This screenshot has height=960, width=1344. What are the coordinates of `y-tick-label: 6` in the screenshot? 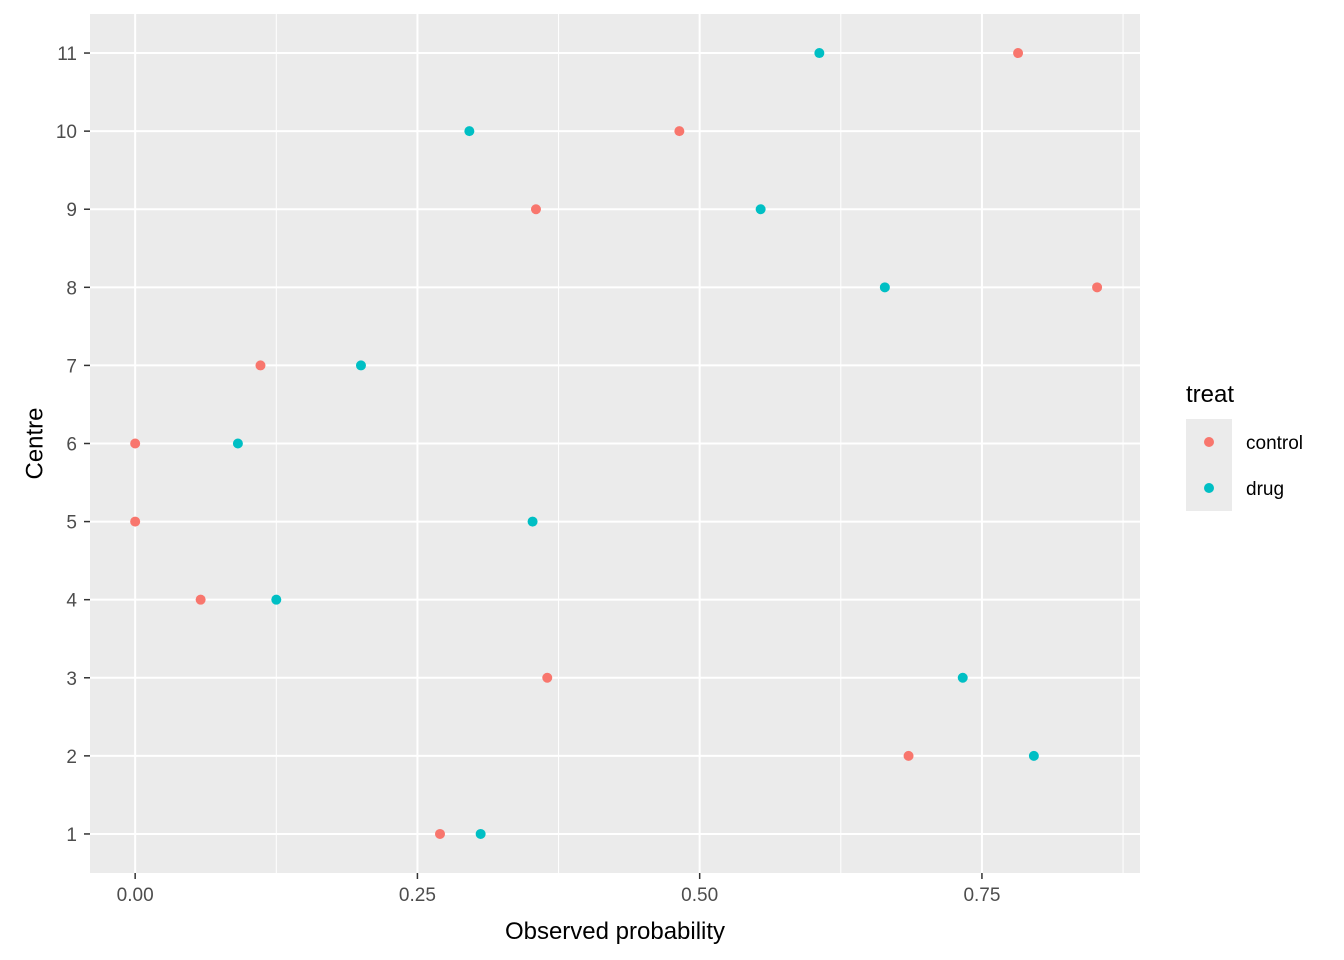 It's located at (71, 445).